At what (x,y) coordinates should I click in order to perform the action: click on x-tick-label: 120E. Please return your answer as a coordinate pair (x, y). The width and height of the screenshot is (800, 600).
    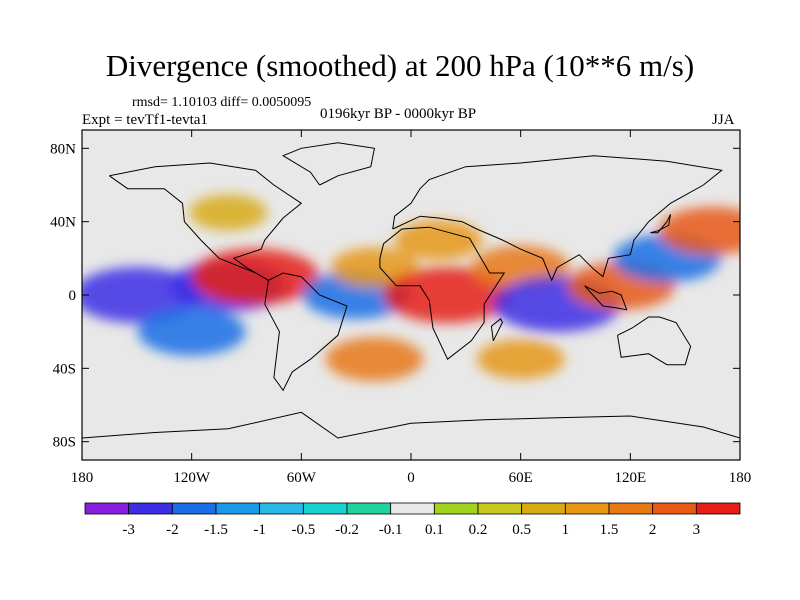
    Looking at the image, I should click on (630, 478).